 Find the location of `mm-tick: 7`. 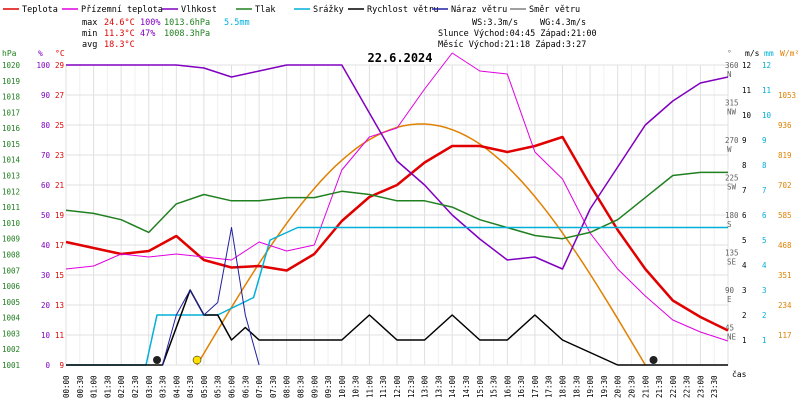

mm-tick: 7 is located at coordinates (764, 190).